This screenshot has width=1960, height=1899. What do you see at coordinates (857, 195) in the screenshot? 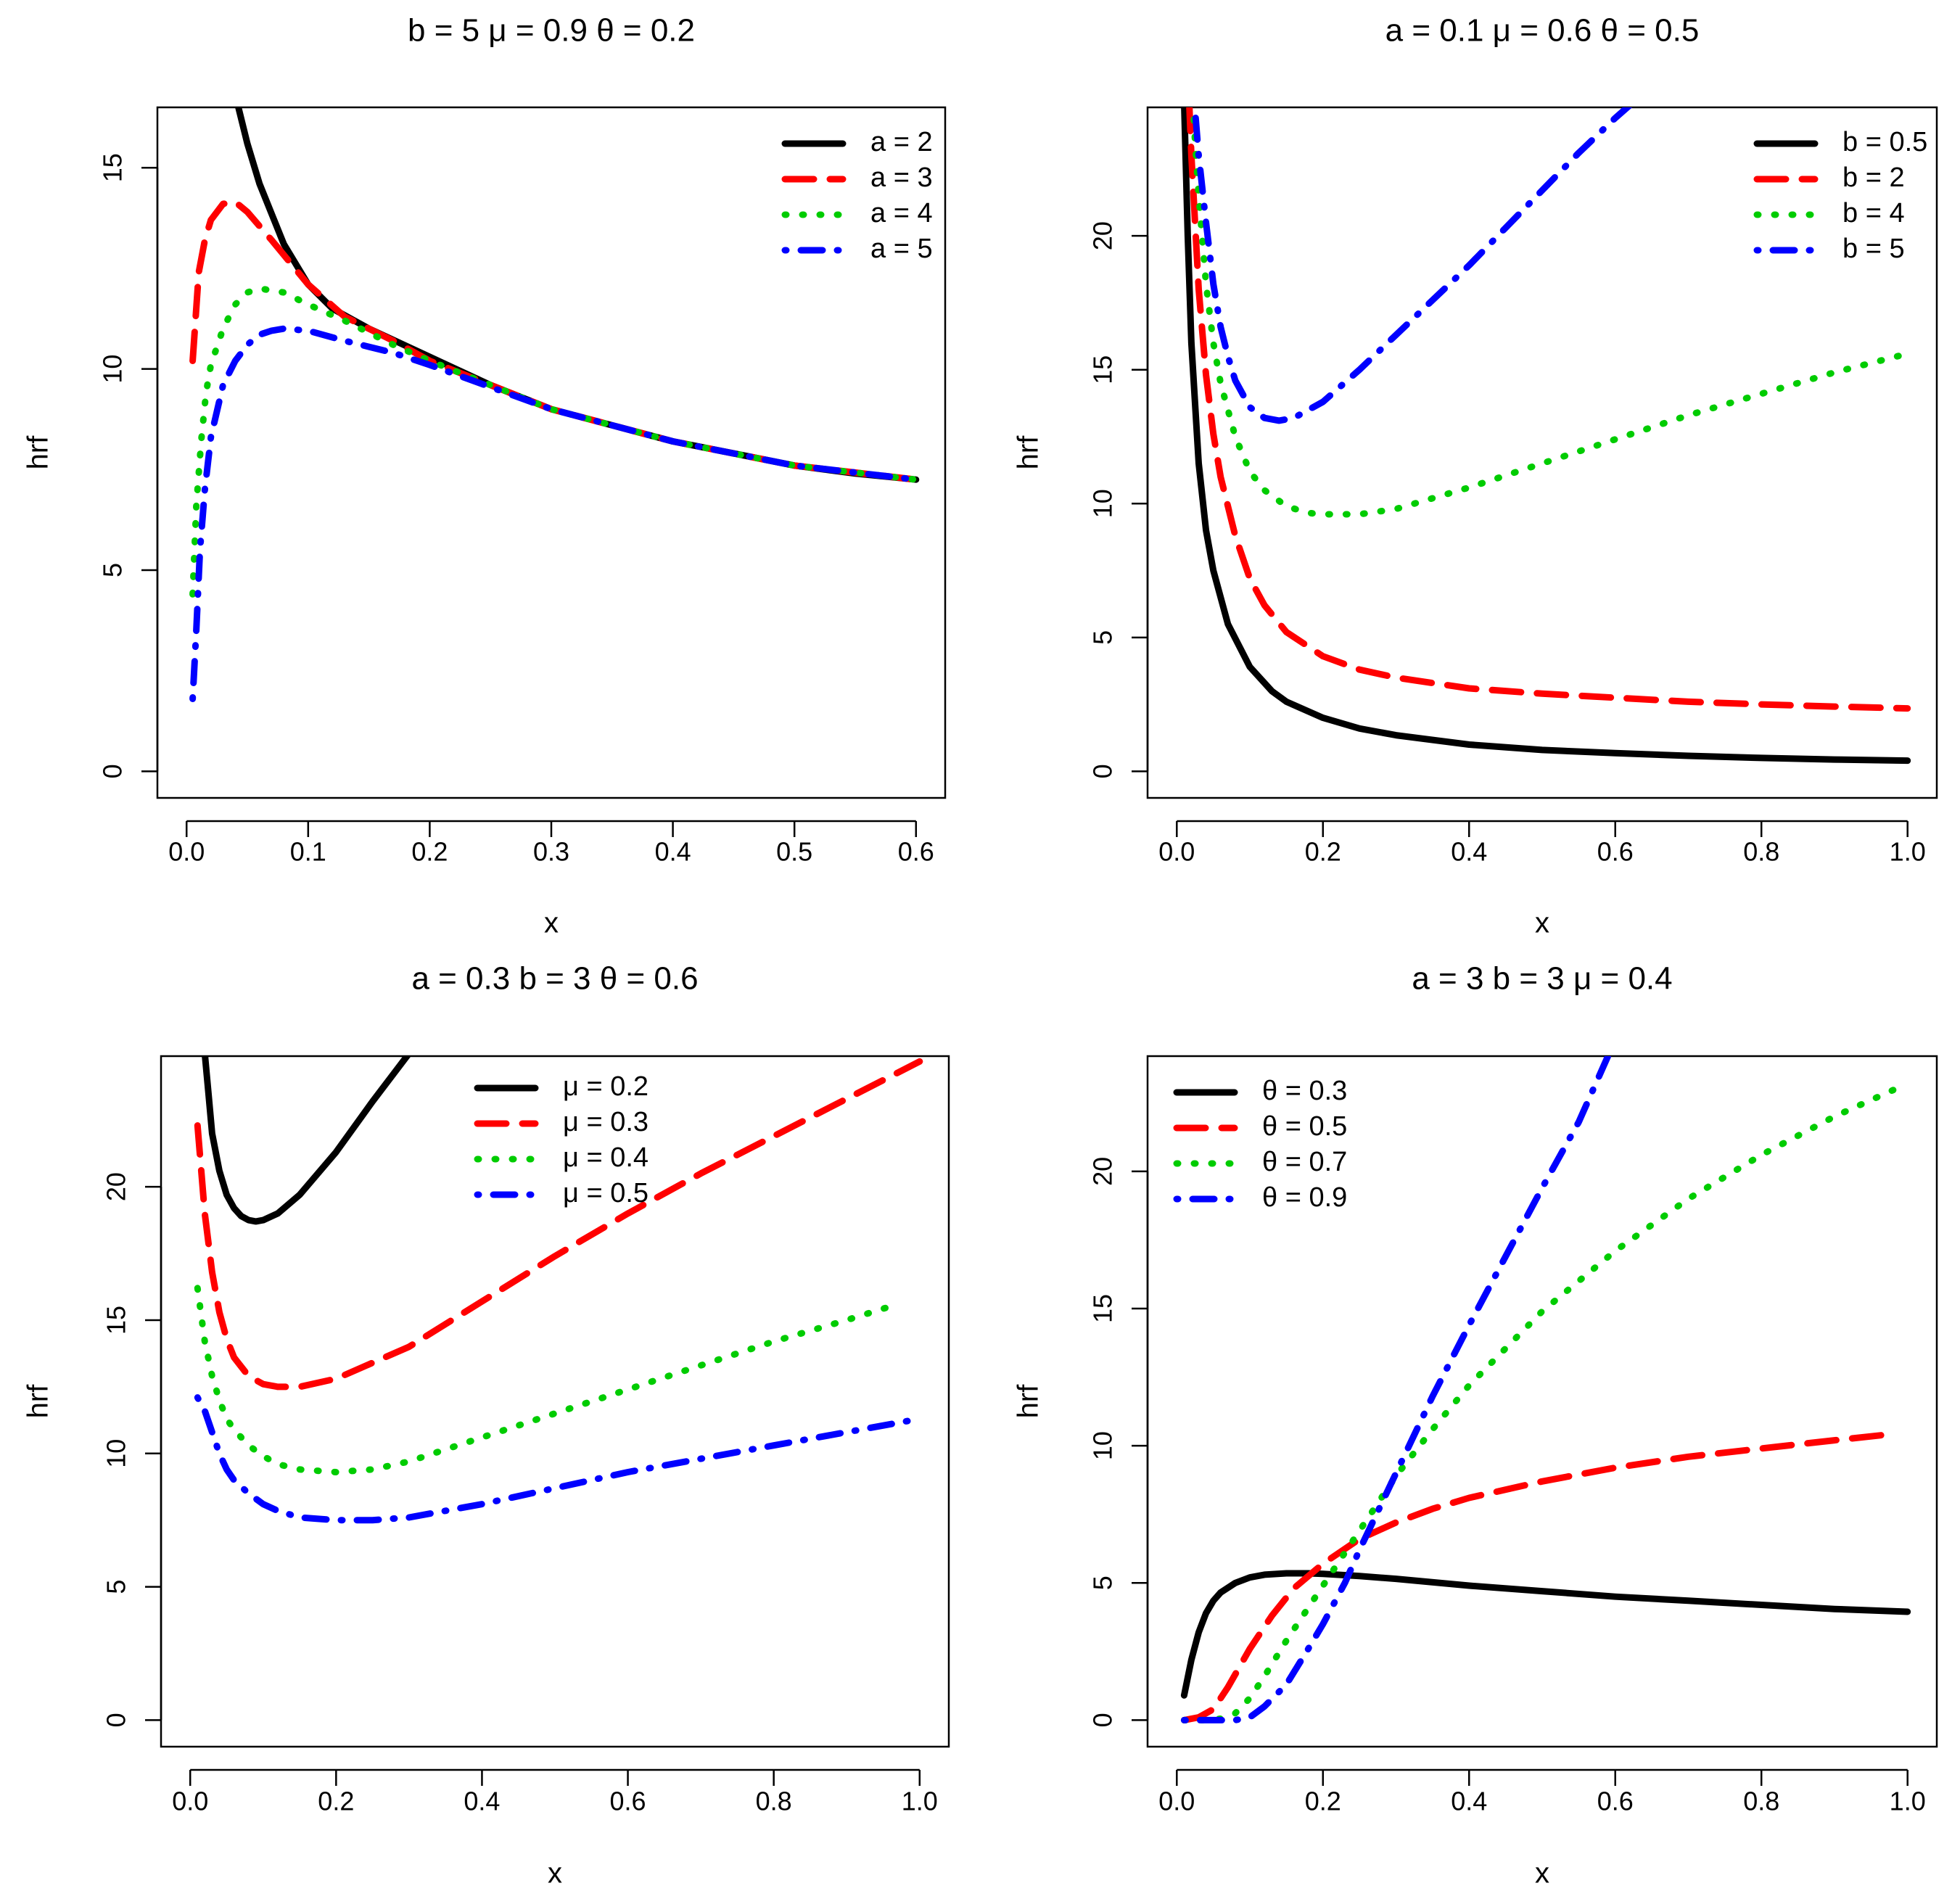
I see `legend: a = 2 a = 3 a = 4 a = 5` at bounding box center [857, 195].